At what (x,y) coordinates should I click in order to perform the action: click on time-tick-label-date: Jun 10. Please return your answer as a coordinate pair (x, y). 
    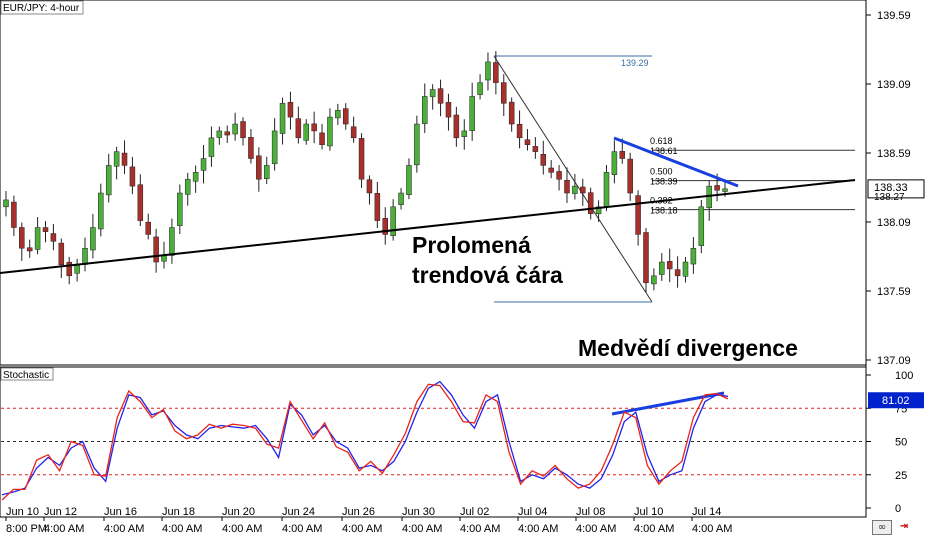
    Looking at the image, I should click on (22, 512).